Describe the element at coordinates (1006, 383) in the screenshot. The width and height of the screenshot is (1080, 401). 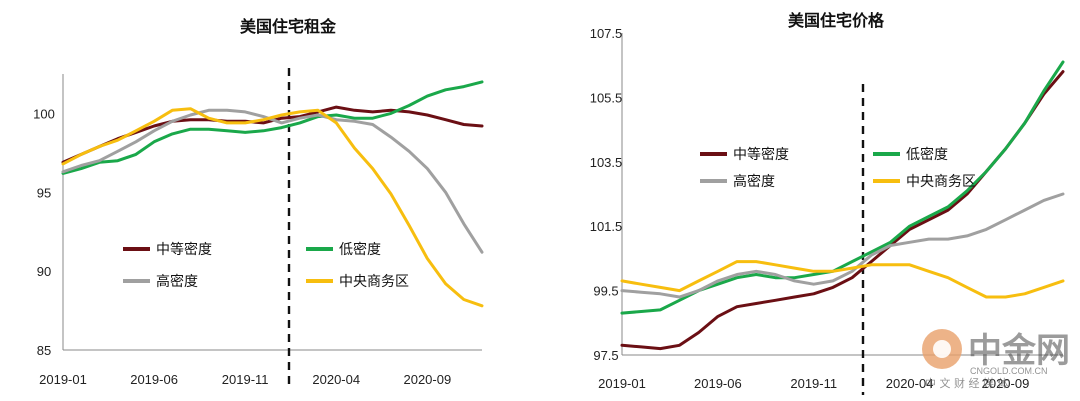
I see `price-x-tick-label: 2020-09` at that location.